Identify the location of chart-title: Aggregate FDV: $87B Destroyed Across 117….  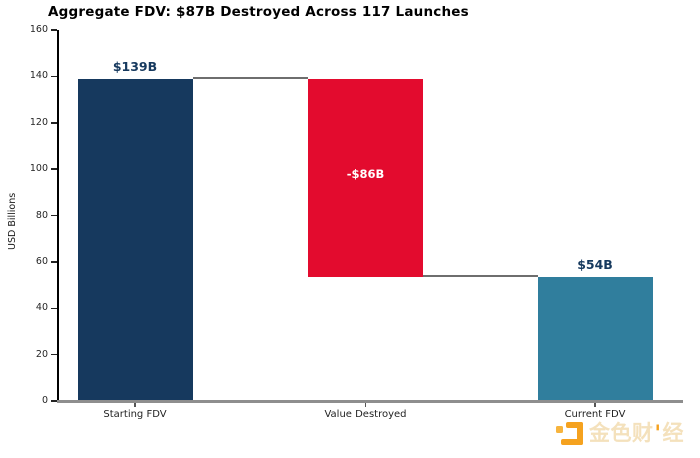
(258, 12).